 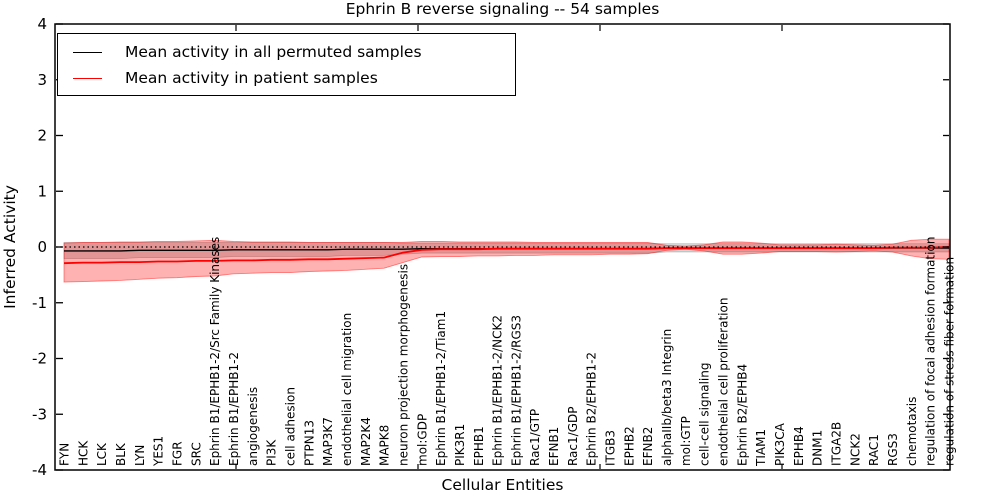 I want to click on legend-item-permuted: Mean activity in all permuted samples, so click(x=294, y=52).